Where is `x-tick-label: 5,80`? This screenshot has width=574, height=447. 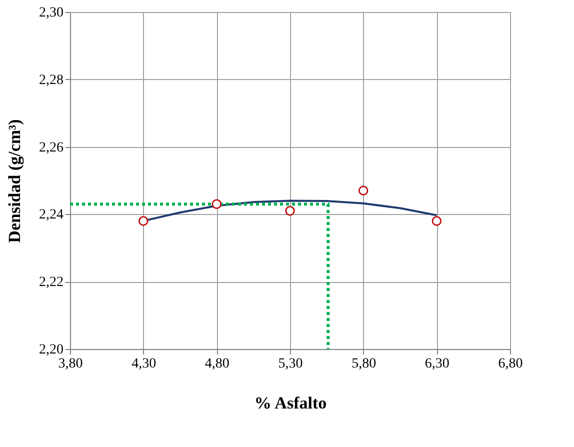 x-tick-label: 5,80 is located at coordinates (364, 364).